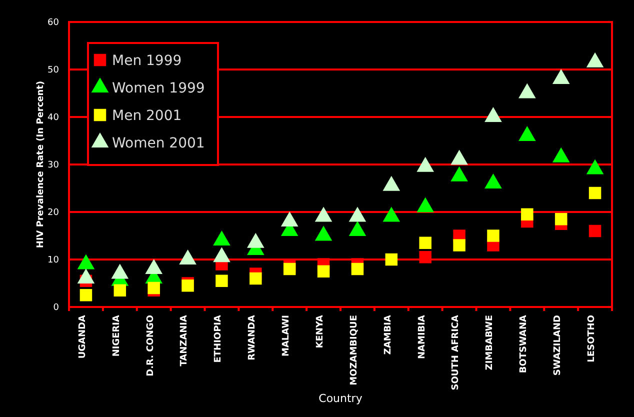  What do you see at coordinates (158, 88) in the screenshot?
I see `legend-label: Women 1999` at bounding box center [158, 88].